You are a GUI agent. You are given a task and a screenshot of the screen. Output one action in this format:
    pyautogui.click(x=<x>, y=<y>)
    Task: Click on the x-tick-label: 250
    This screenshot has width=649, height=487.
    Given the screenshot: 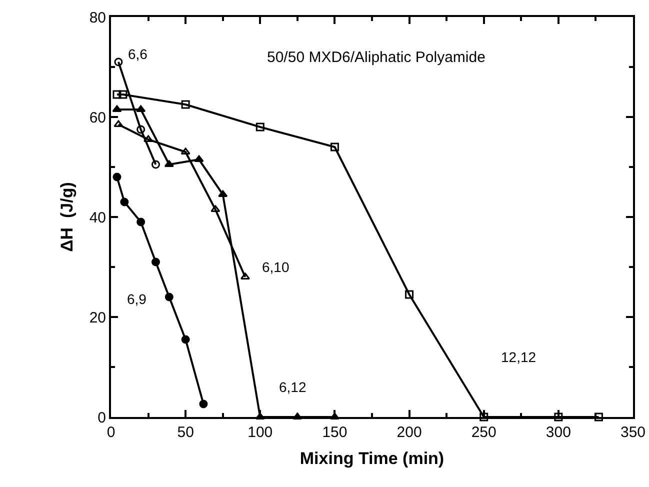 What is the action you would take?
    pyautogui.click(x=483, y=432)
    